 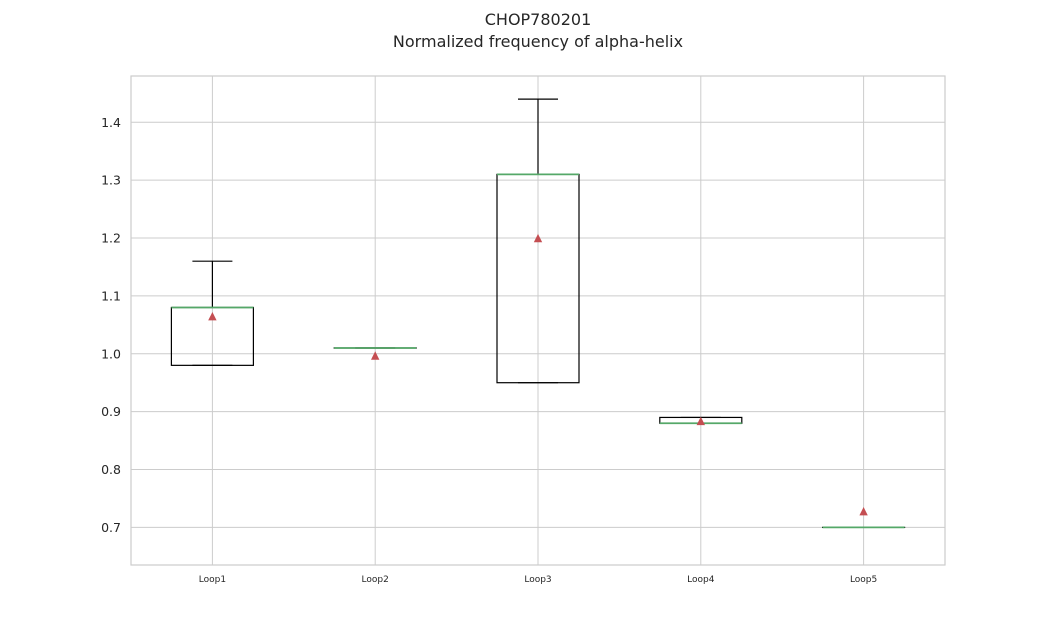 I want to click on y-tick-label: 1.3, so click(x=111, y=180).